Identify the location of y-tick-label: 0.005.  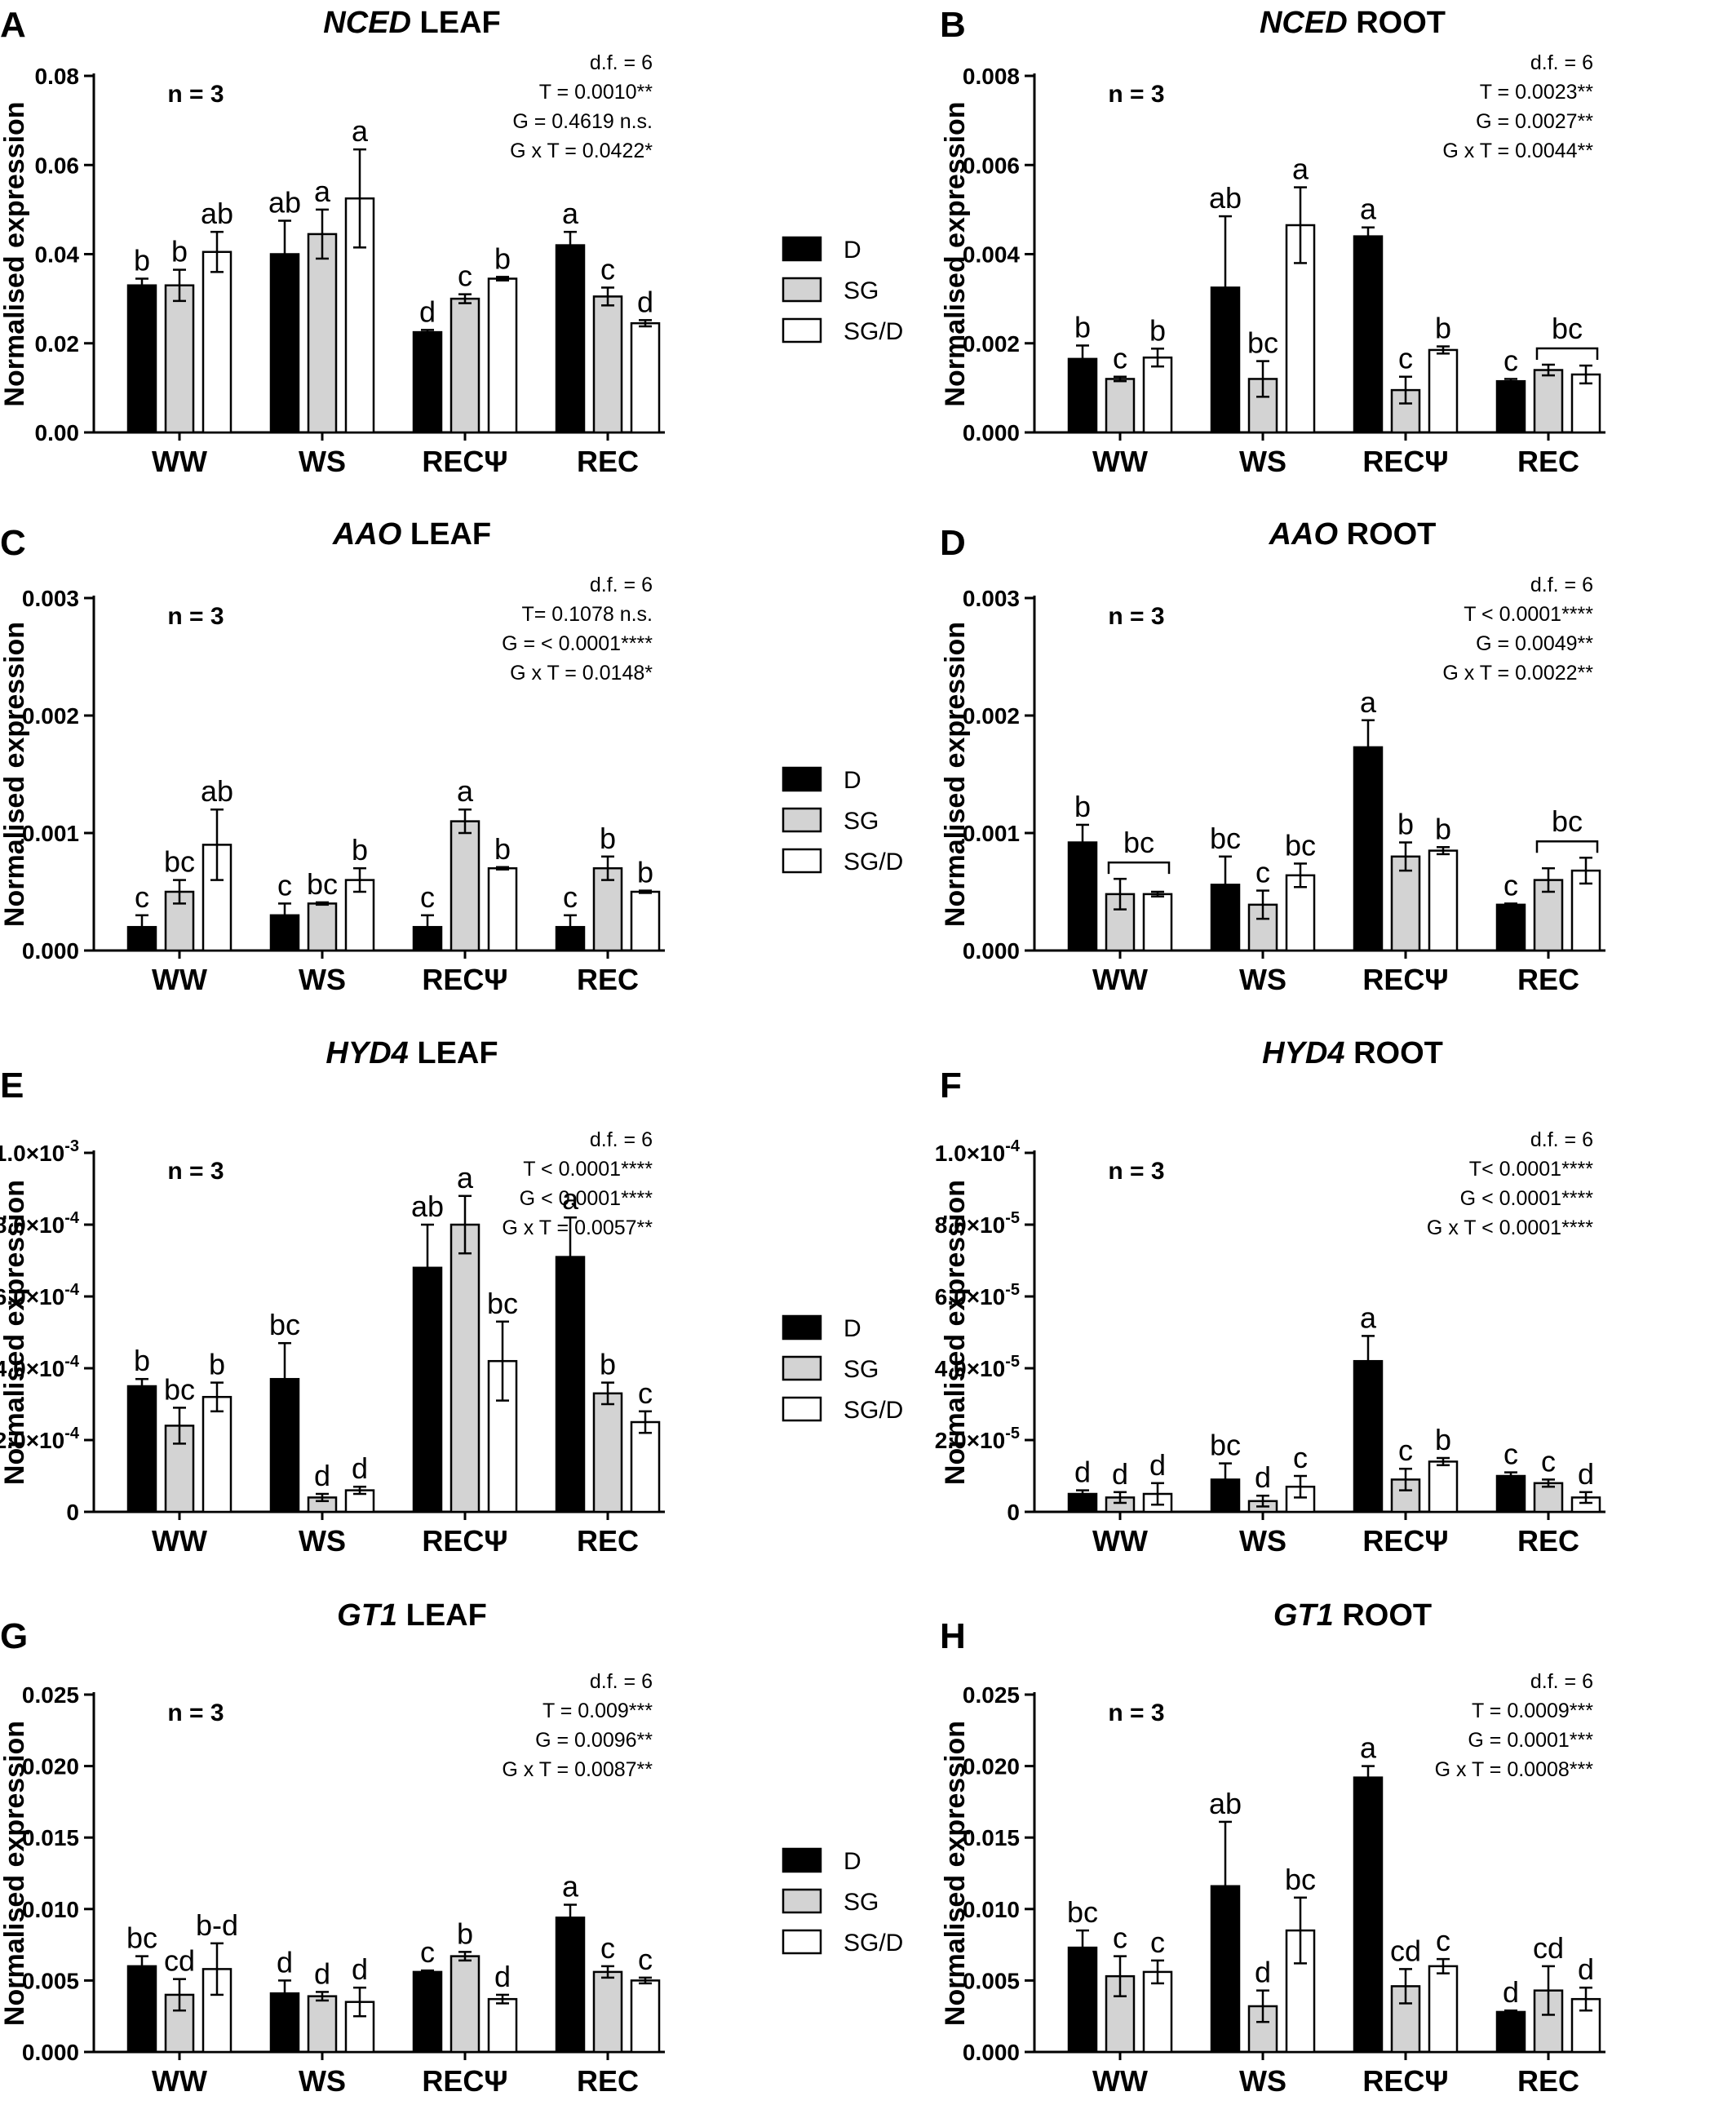
(992, 1980).